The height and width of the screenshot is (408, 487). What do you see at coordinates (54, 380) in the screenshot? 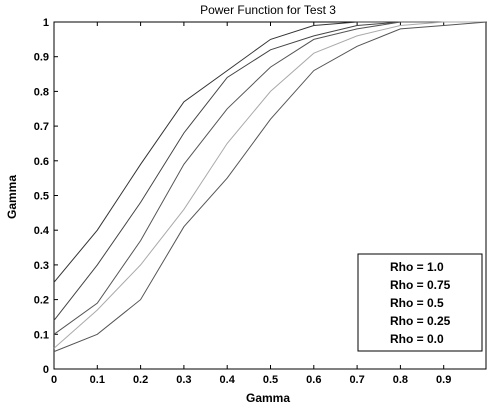
I see `x-tick-label: 0` at bounding box center [54, 380].